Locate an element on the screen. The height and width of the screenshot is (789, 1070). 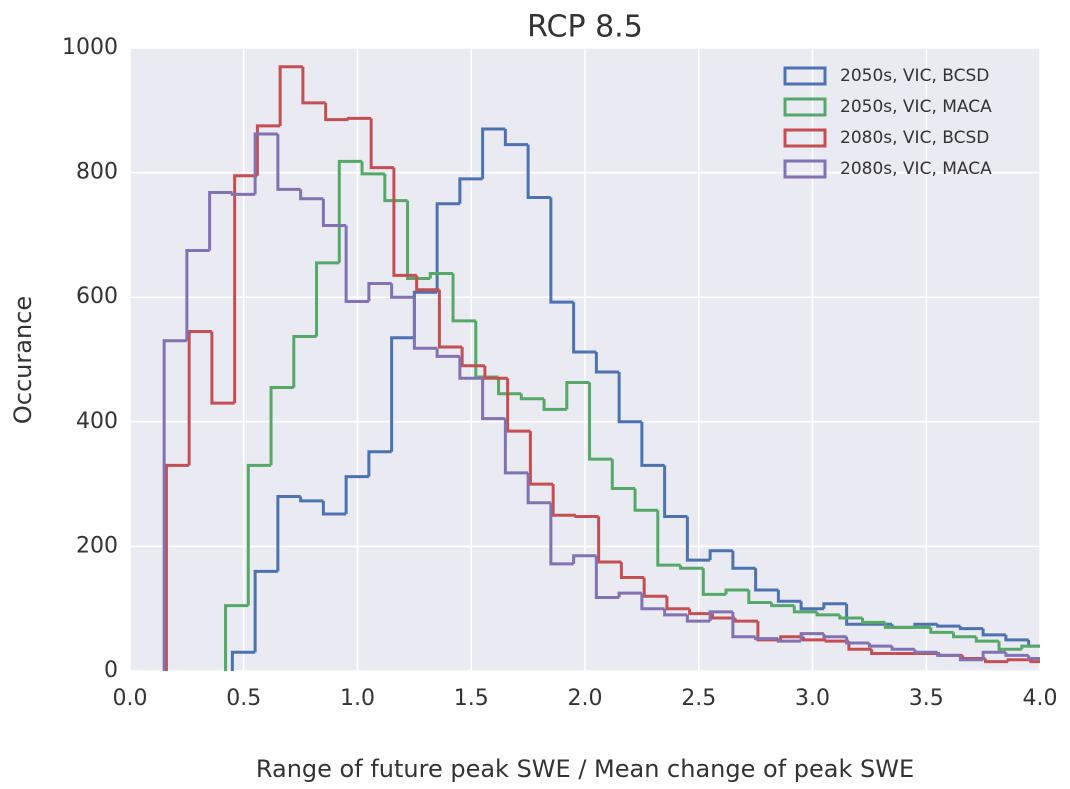
x-tick-label: 2.0 is located at coordinates (585, 698).